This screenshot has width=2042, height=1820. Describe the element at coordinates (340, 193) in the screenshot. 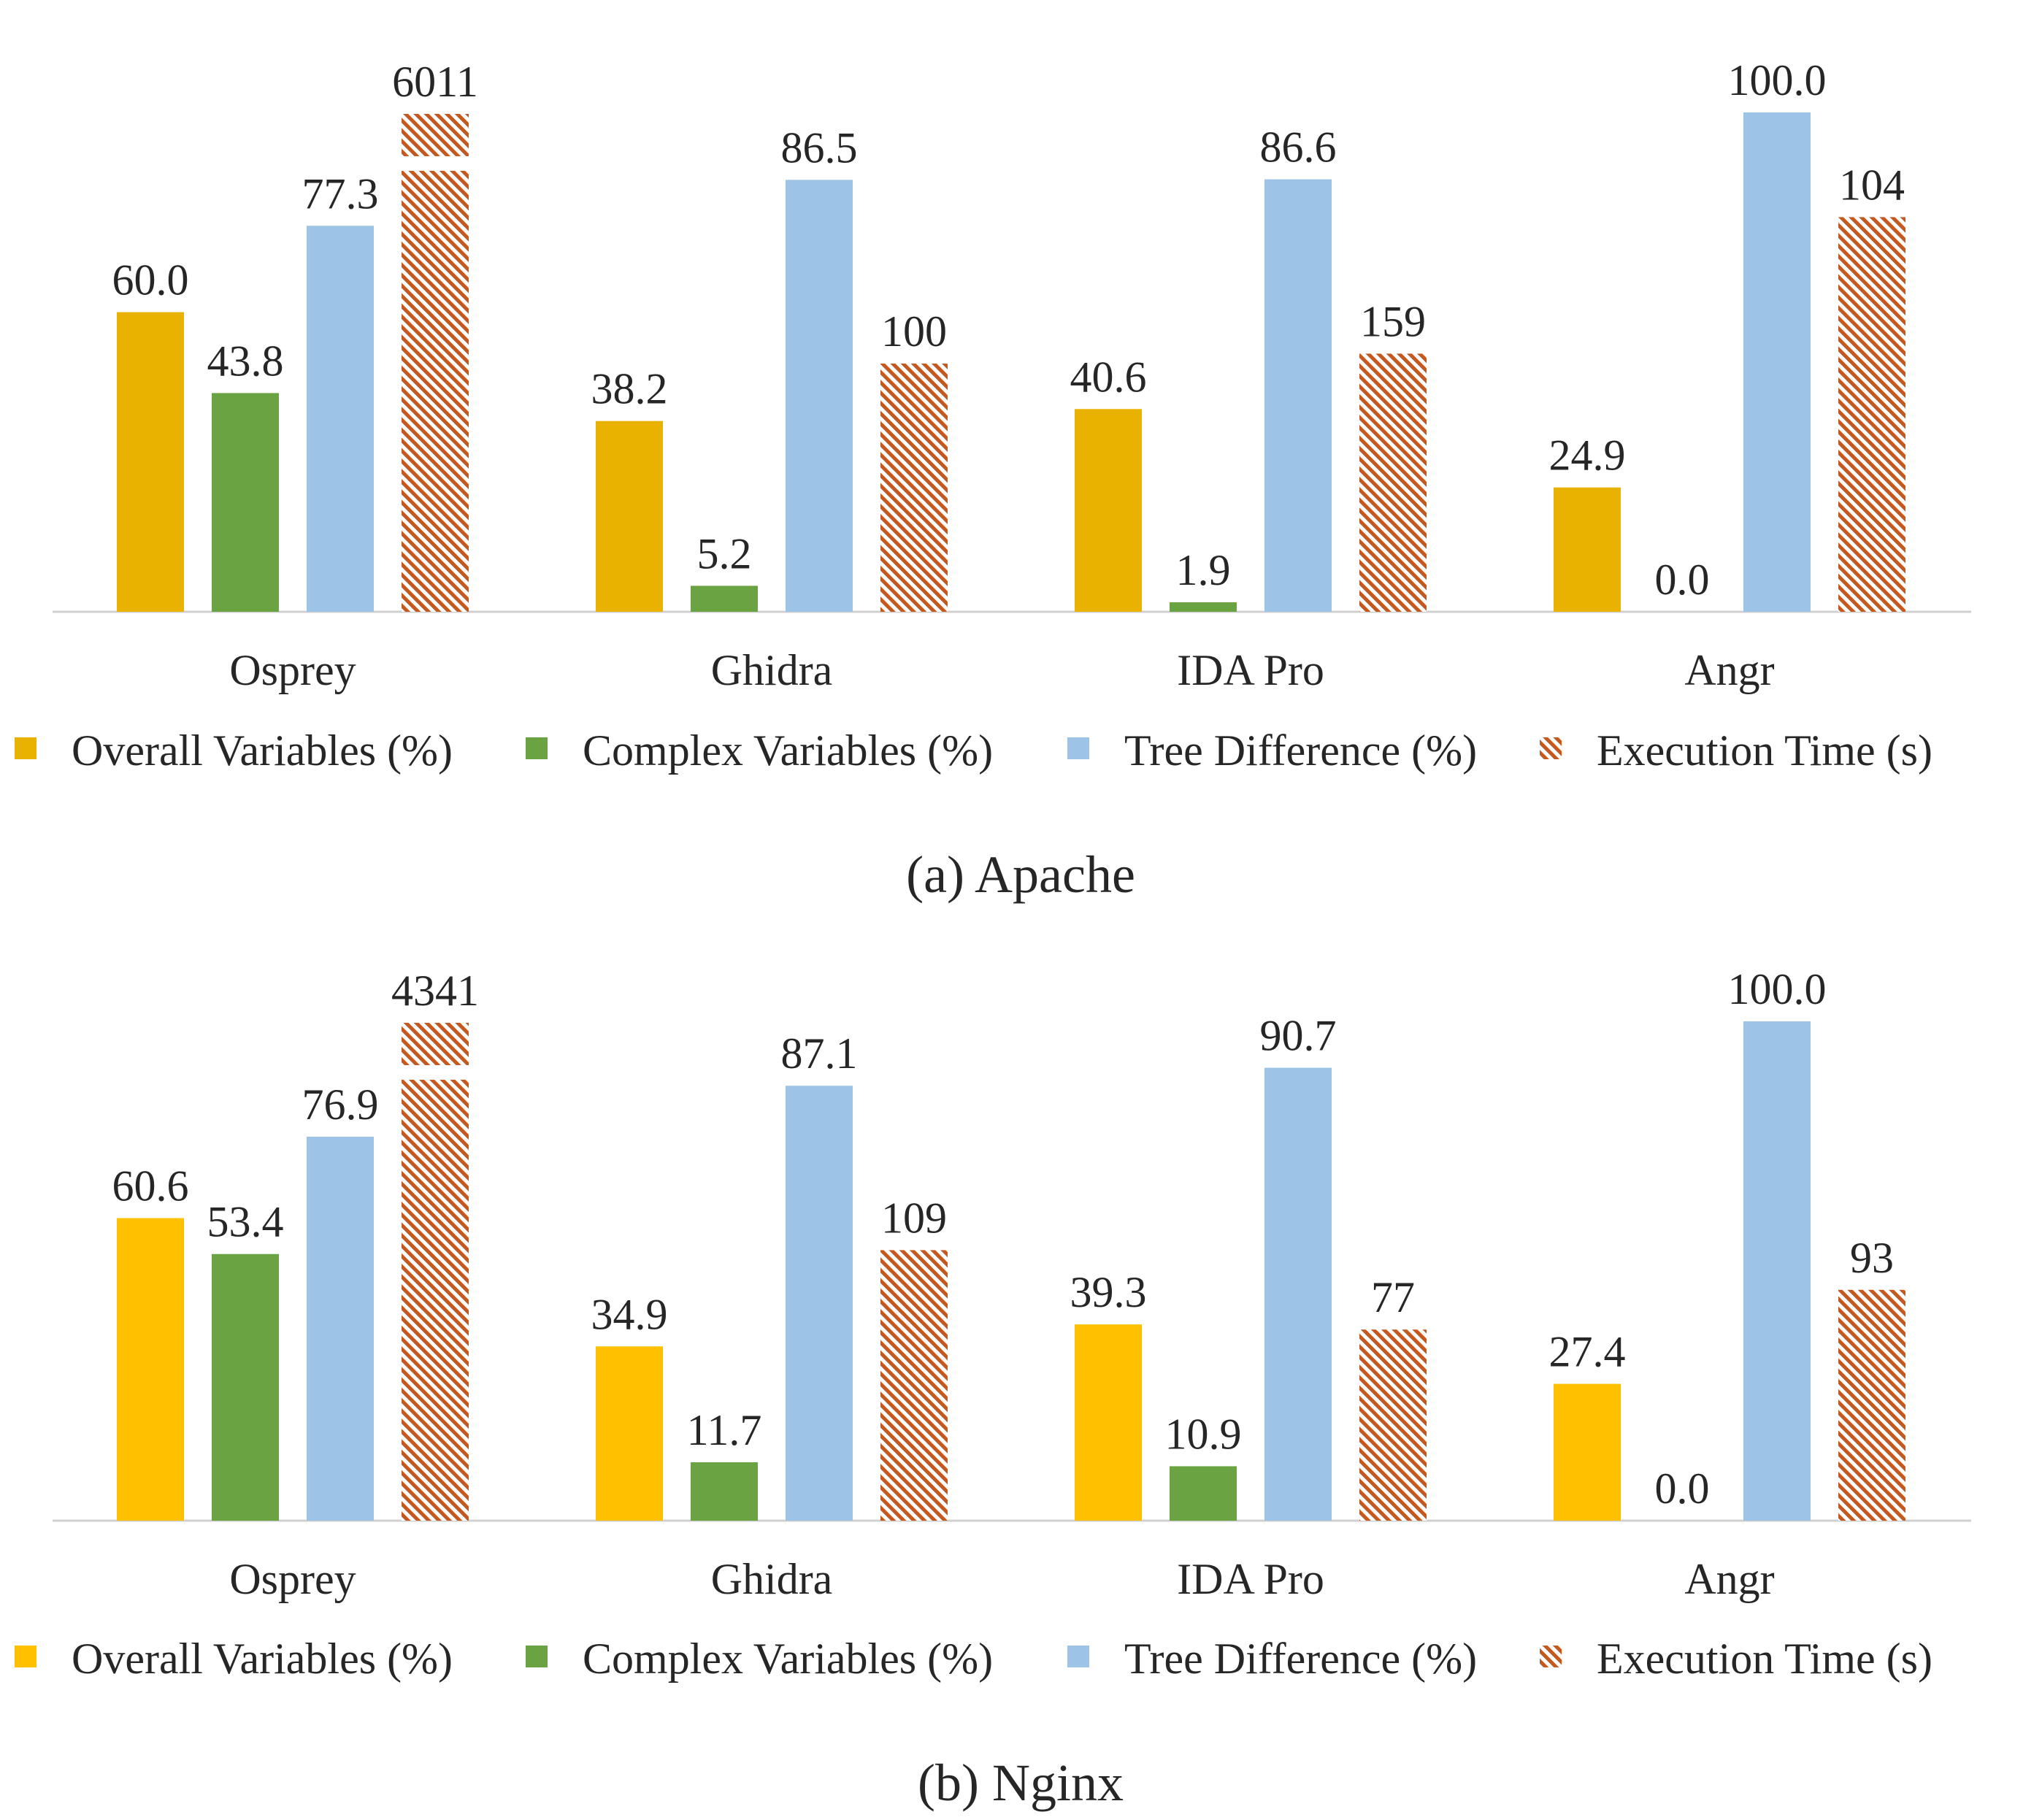

I see `data-label-tree: 77.3` at that location.